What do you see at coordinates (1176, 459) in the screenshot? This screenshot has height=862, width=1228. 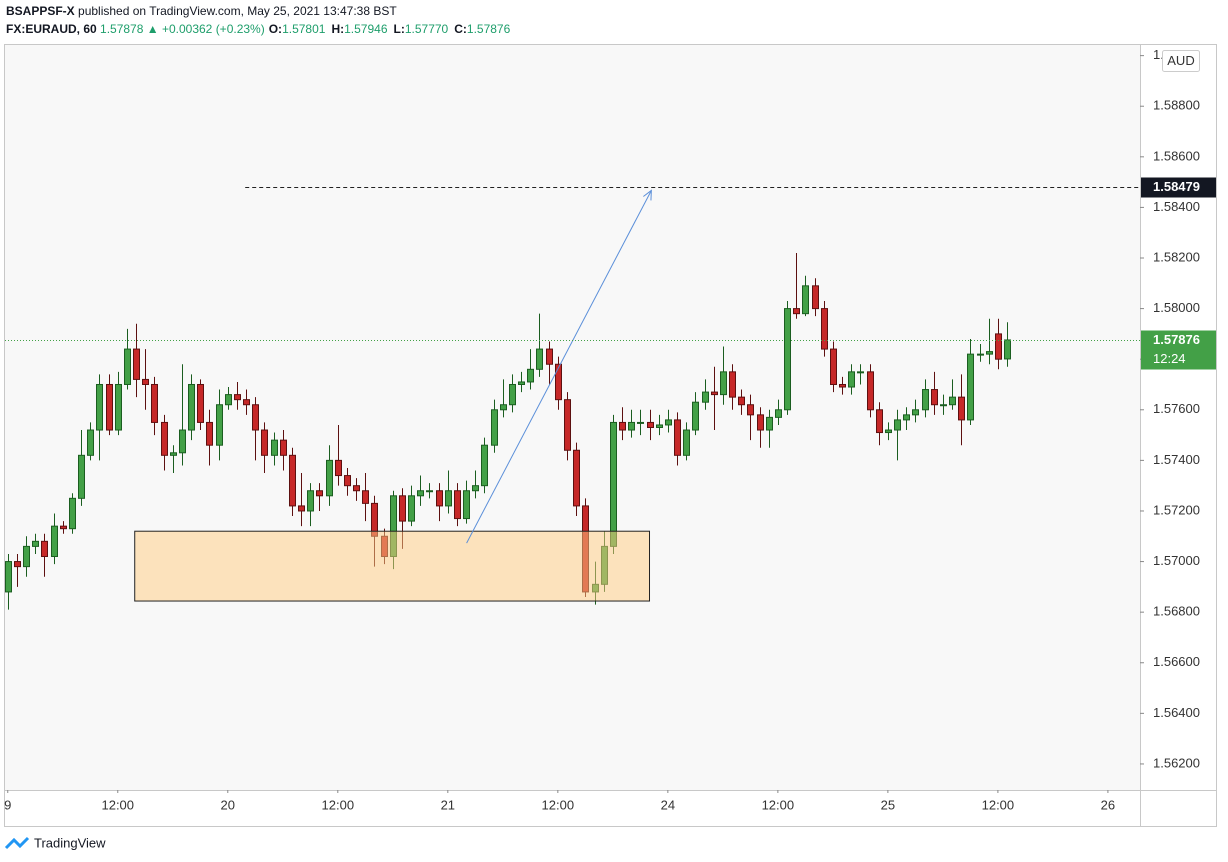 I see `y-tick-label: 1.57400` at bounding box center [1176, 459].